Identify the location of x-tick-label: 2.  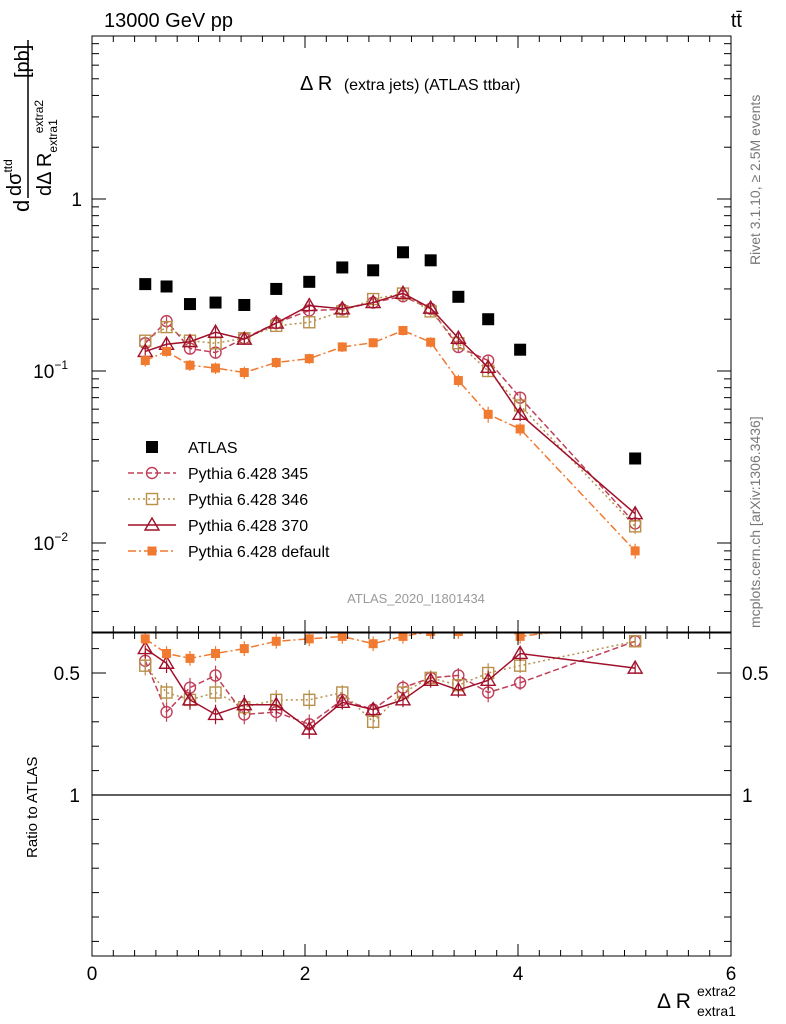
(305, 974).